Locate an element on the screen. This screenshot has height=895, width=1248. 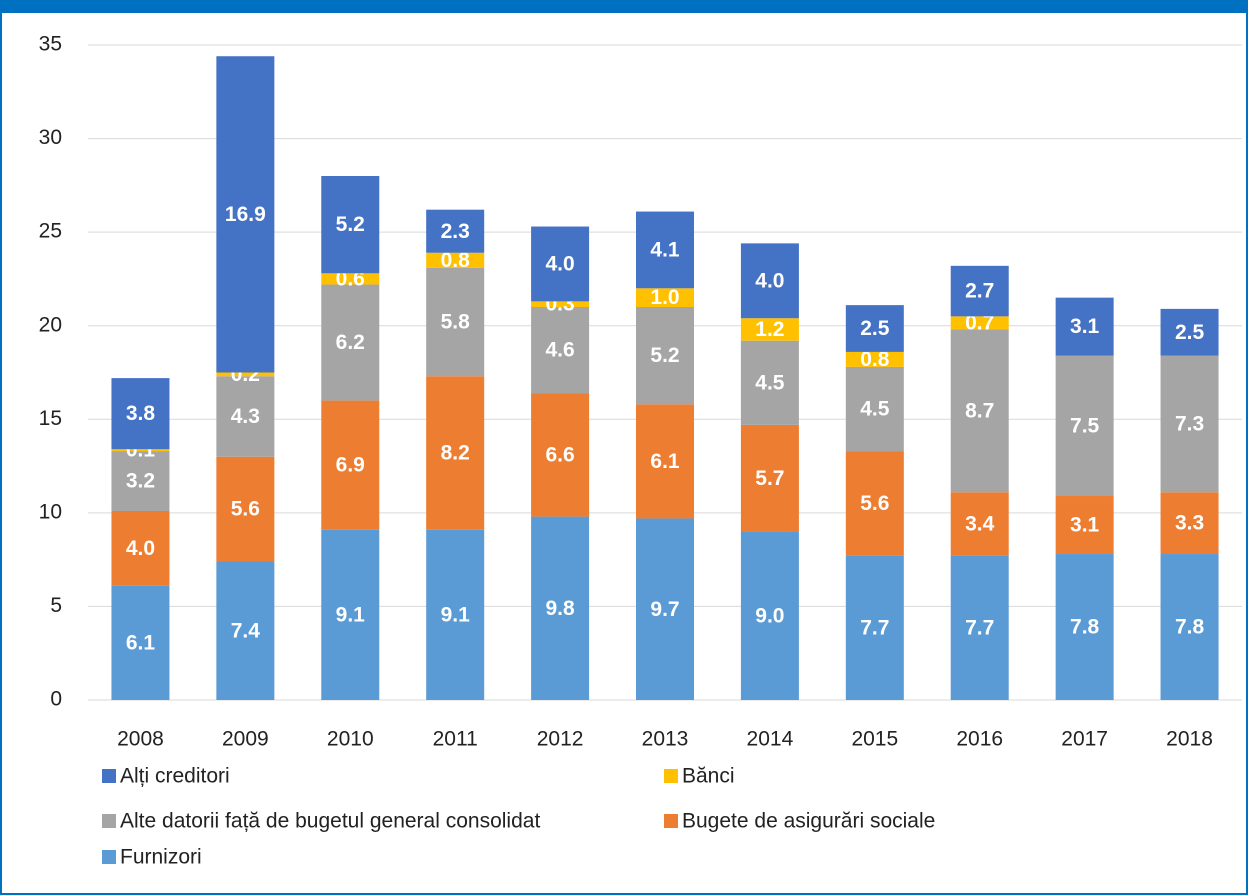
data-label: 9.0 is located at coordinates (769, 615).